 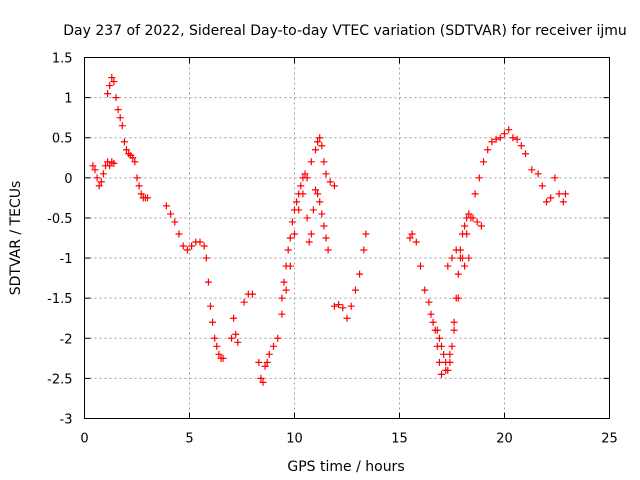 I want to click on y-tick-label: -1.5, so click(x=59, y=299).